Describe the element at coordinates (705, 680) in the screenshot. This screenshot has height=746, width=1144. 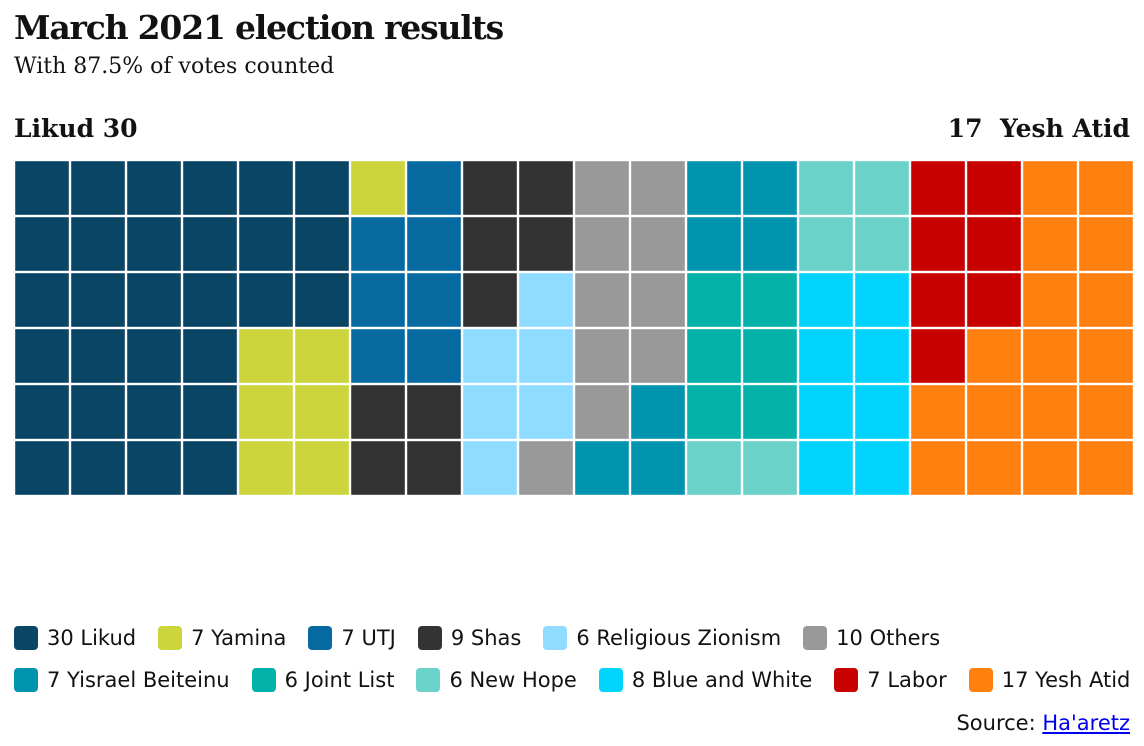
I see `legend-item-blue-and-white: 8 Blue and White` at that location.